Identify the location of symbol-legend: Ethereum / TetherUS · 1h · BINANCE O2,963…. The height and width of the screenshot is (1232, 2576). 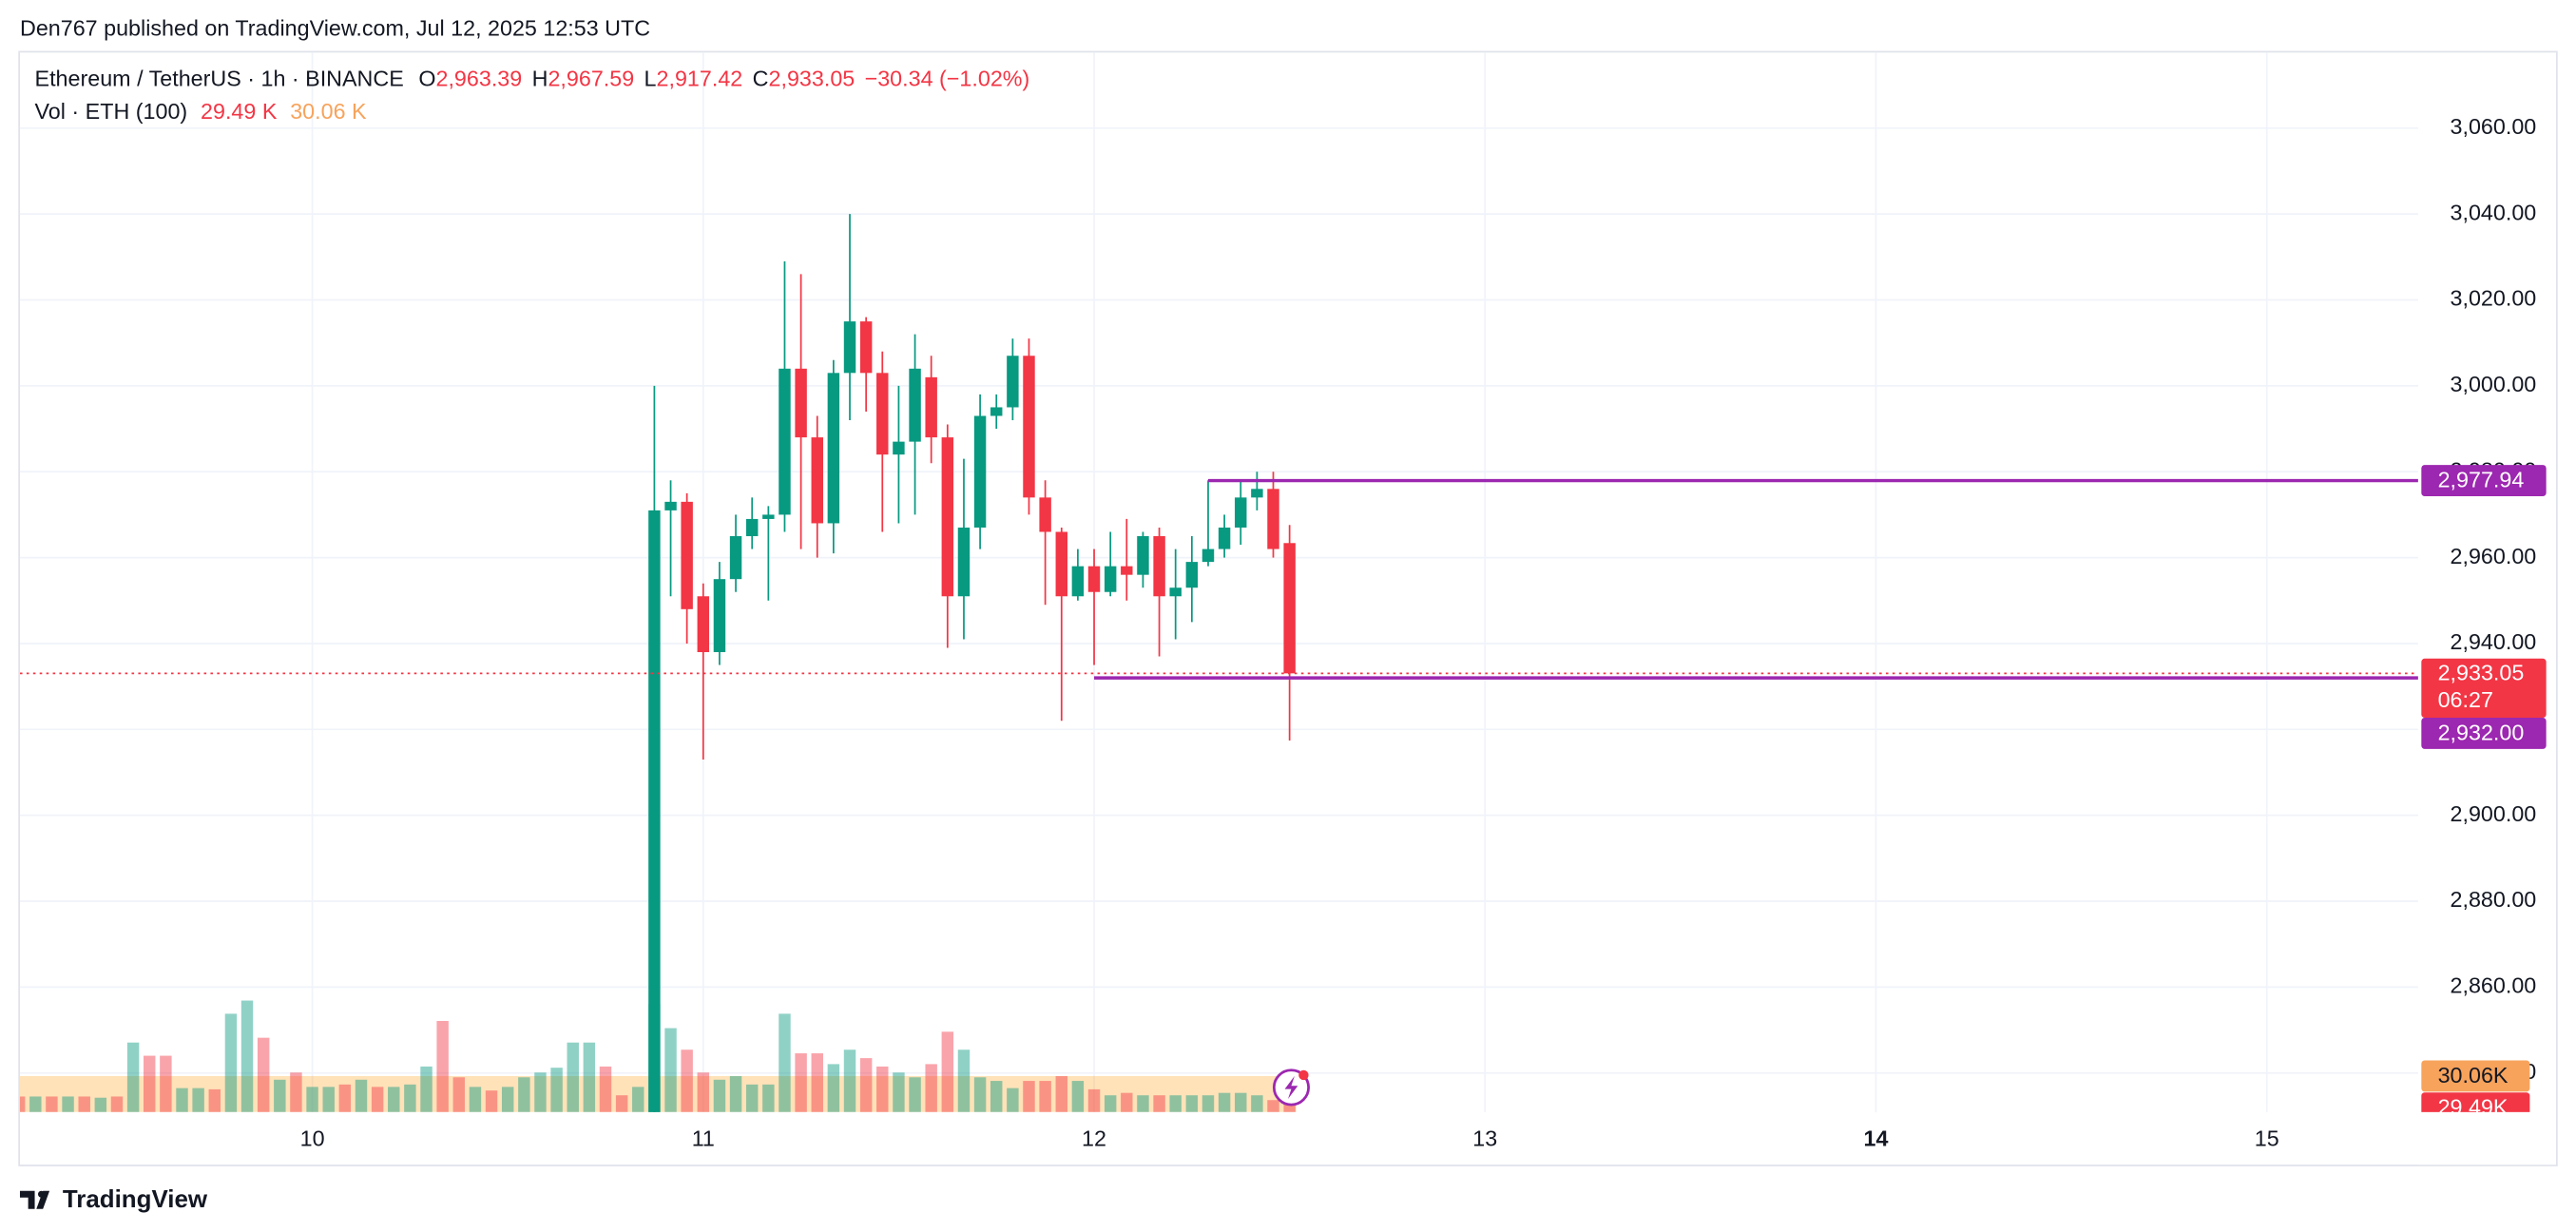
(532, 79).